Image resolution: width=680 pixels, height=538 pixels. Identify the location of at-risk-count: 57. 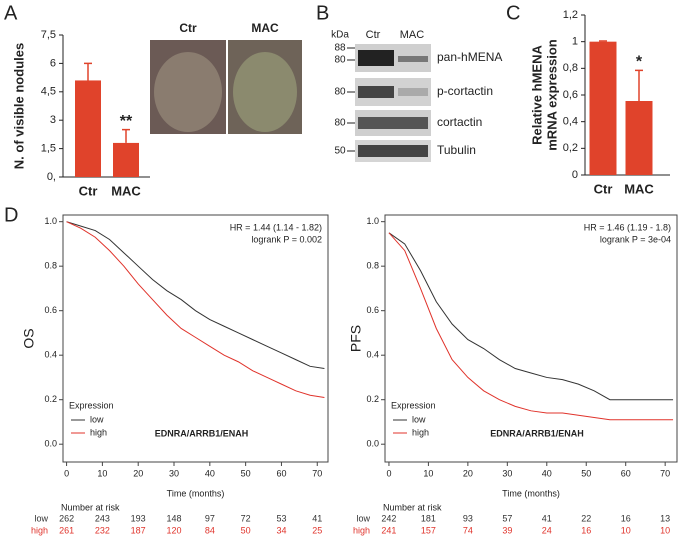
(507, 518).